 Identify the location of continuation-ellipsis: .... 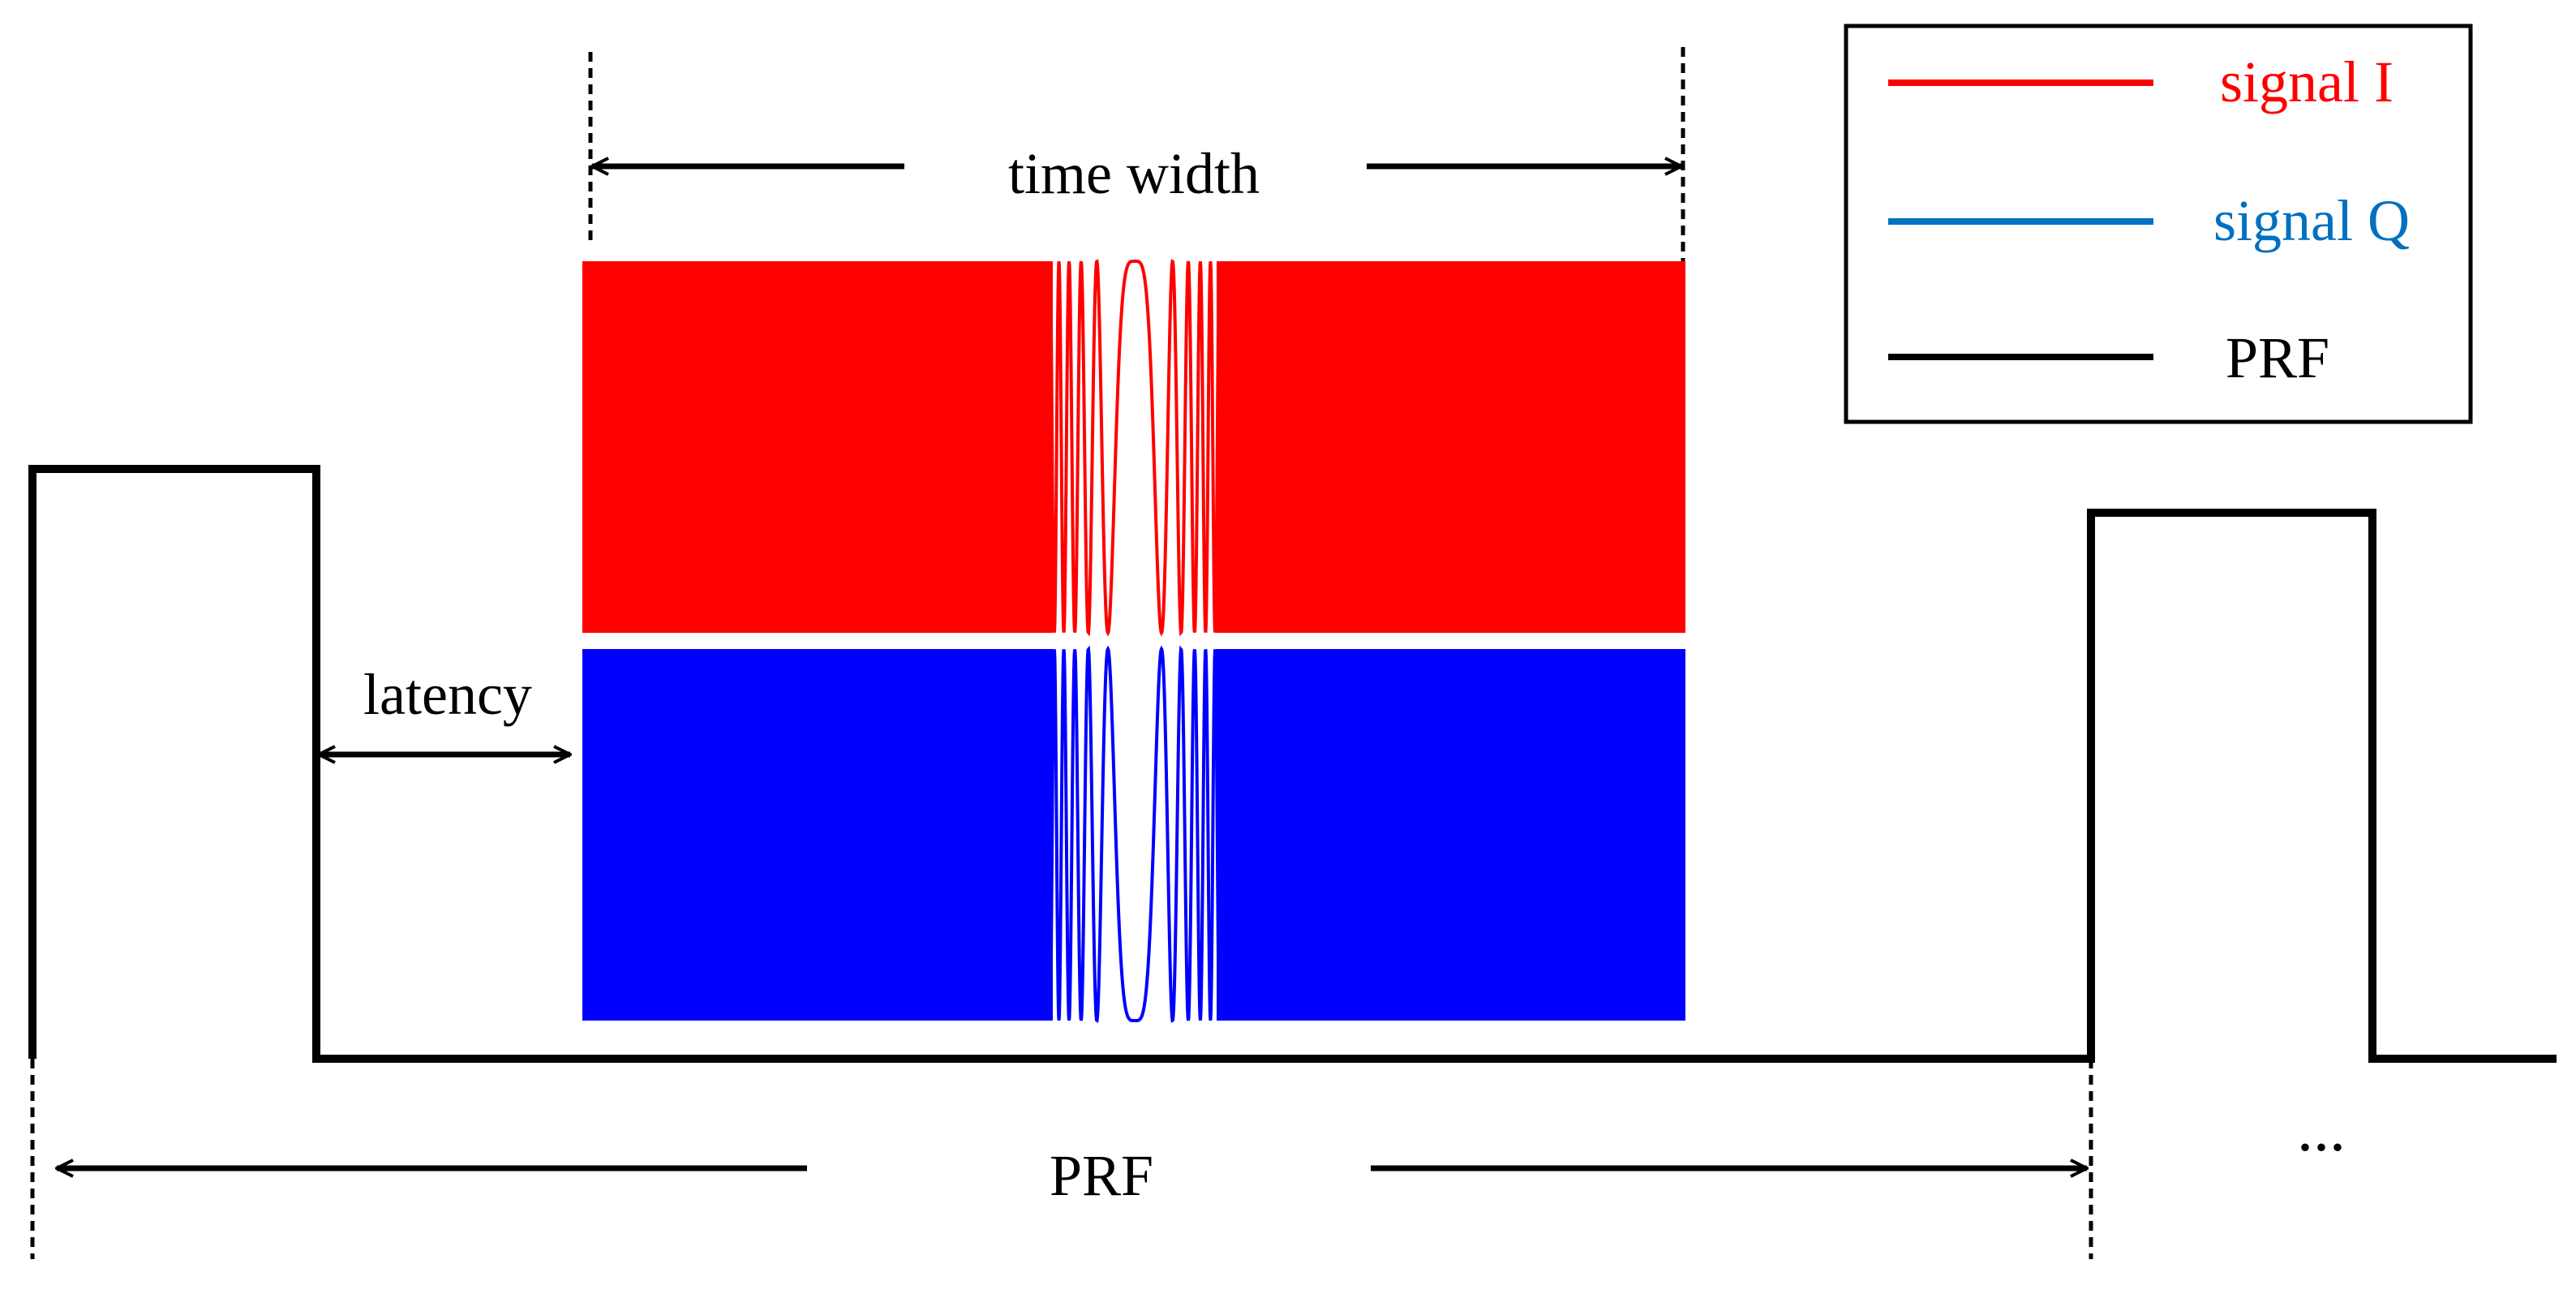
(2321, 1129).